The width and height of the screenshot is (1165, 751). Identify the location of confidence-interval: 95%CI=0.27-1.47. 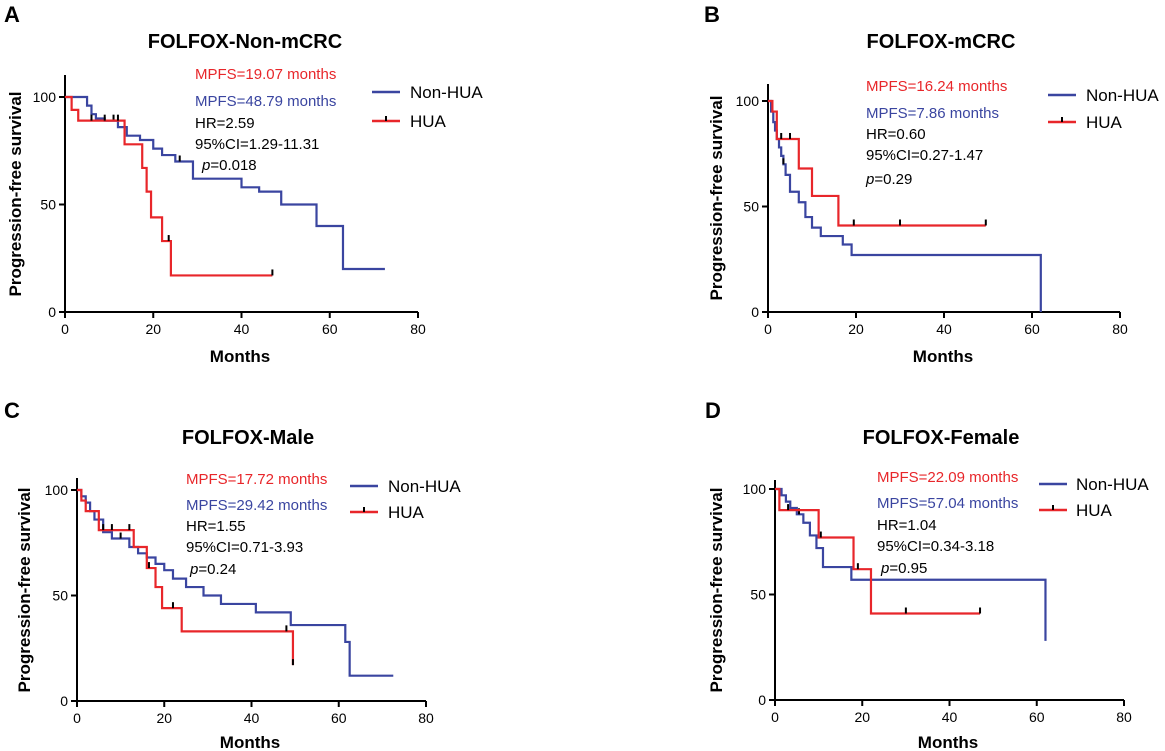
(924, 155).